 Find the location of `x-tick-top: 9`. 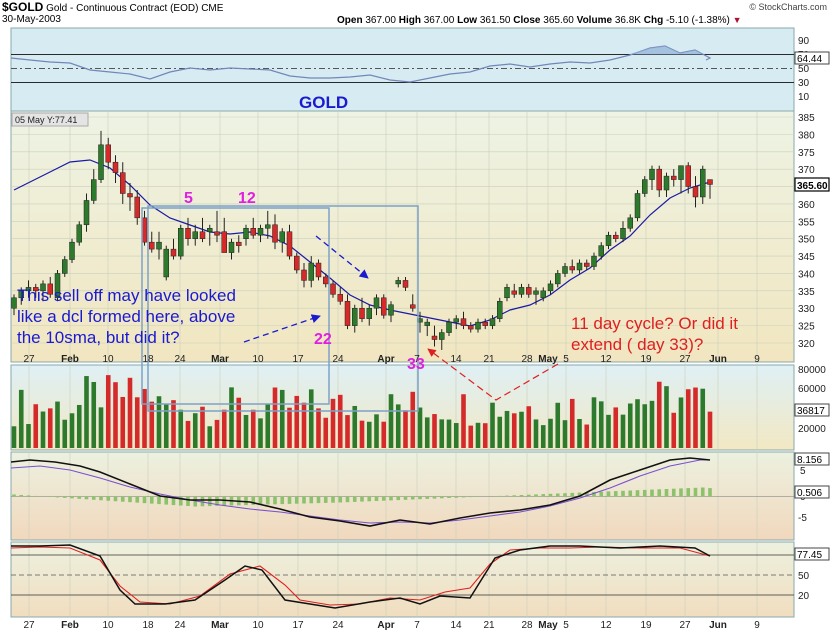

x-tick-top: 9 is located at coordinates (757, 359).